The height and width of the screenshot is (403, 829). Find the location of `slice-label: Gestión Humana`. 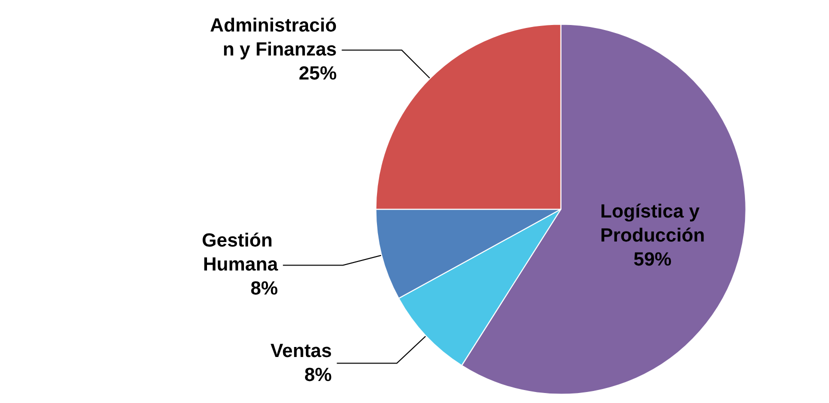

slice-label: Gestión Humana is located at coordinates (240, 253).